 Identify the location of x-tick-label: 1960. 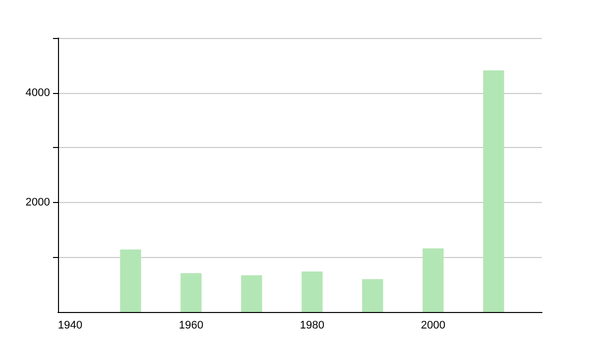
(191, 326).